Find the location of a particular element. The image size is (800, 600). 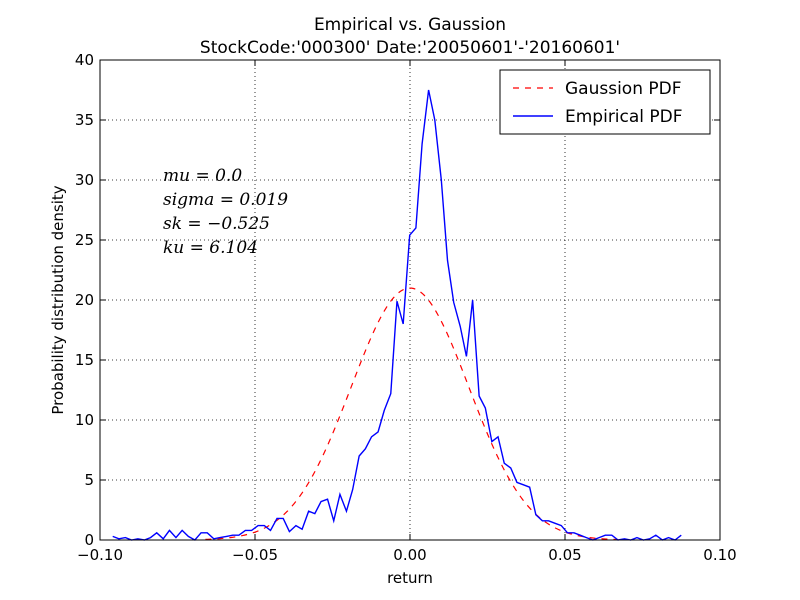

annotation-sk: sk = −0.525 is located at coordinates (216, 224).